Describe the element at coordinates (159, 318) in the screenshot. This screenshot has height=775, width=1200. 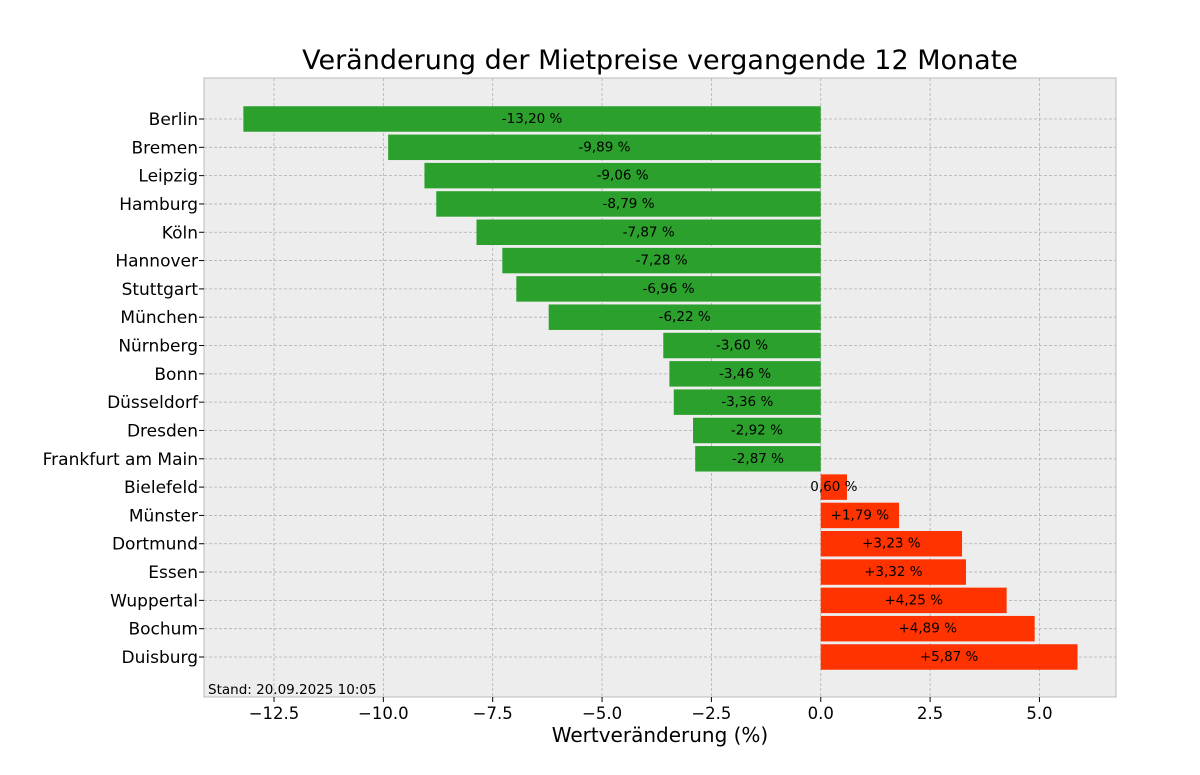
I see `category-label: München` at that location.